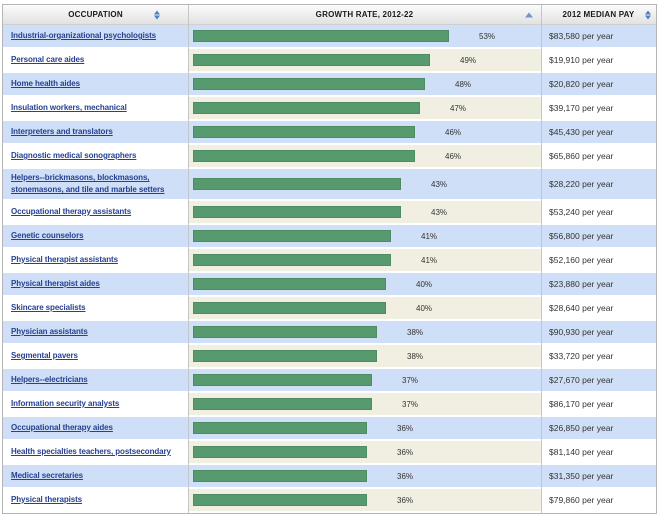 Image resolution: width=660 pixels, height=523 pixels. Describe the element at coordinates (364, 60) in the screenshot. I see `growth-rate-cell: 49%` at that location.